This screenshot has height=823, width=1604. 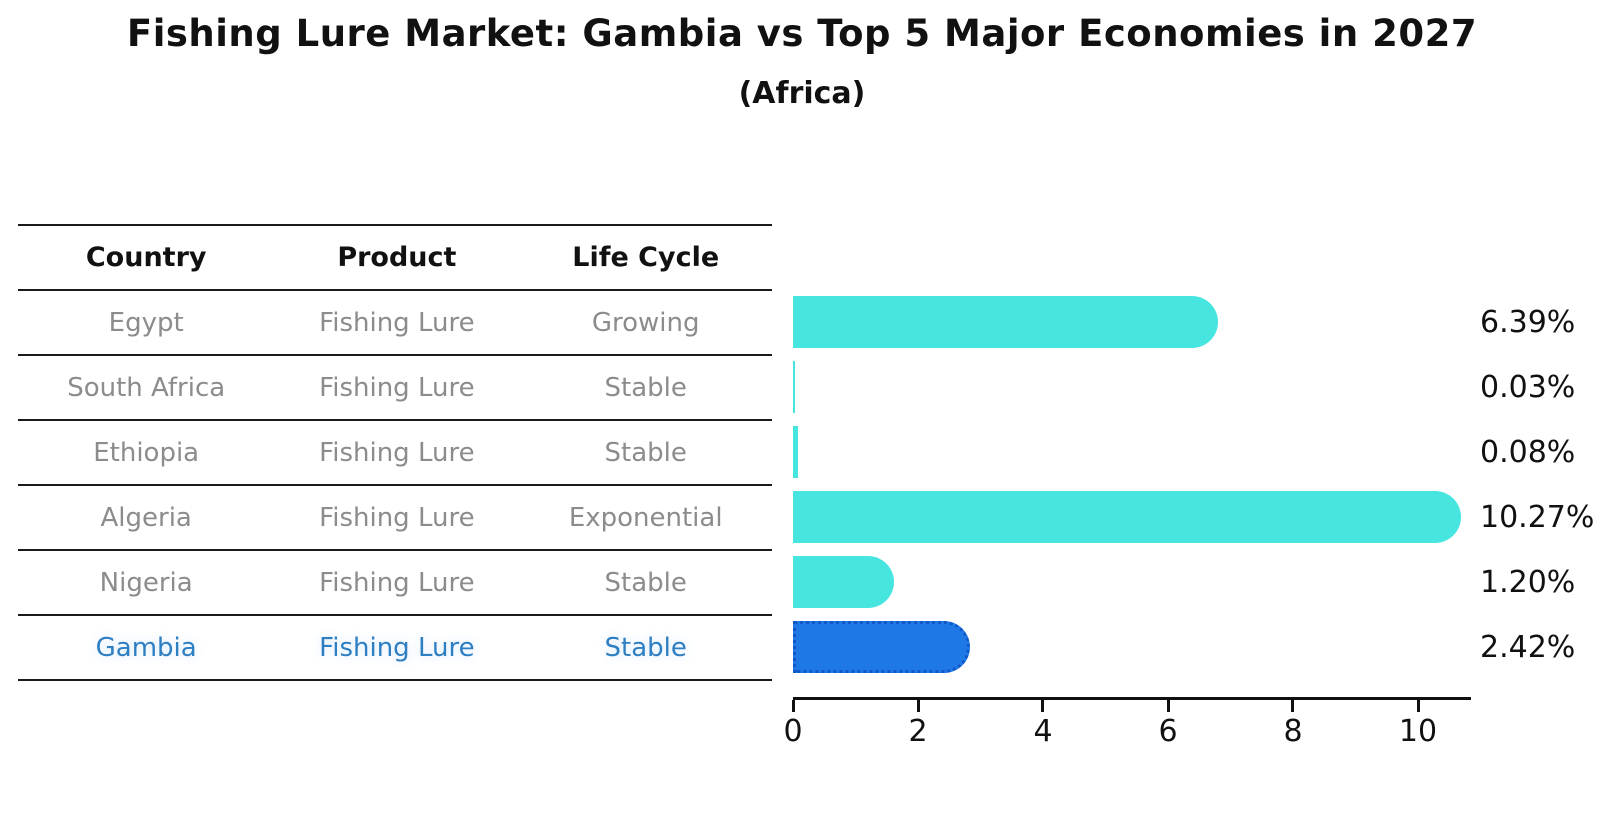 What do you see at coordinates (1528, 387) in the screenshot?
I see `value-label-south-africa: 0.03%` at bounding box center [1528, 387].